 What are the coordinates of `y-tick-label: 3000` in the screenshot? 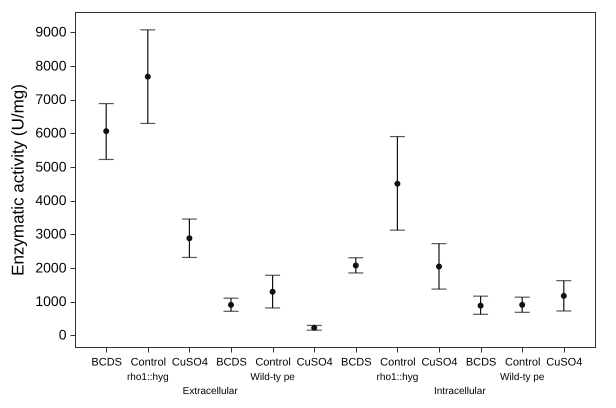 It's located at (51, 234).